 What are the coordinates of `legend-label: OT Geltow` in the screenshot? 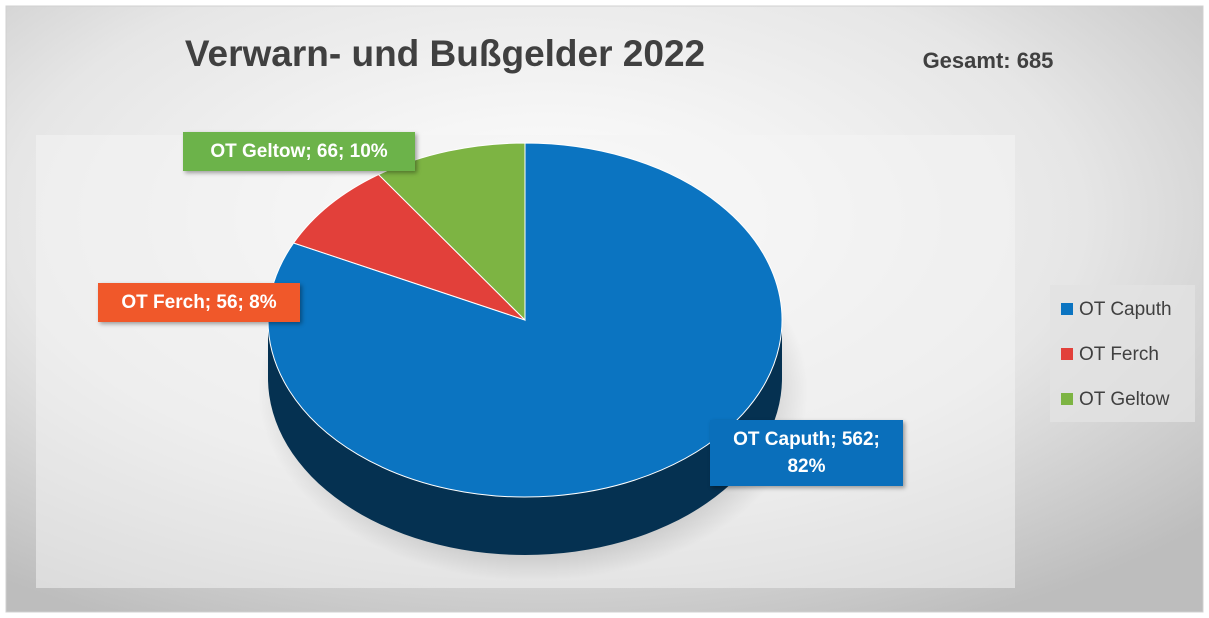 It's located at (1124, 399).